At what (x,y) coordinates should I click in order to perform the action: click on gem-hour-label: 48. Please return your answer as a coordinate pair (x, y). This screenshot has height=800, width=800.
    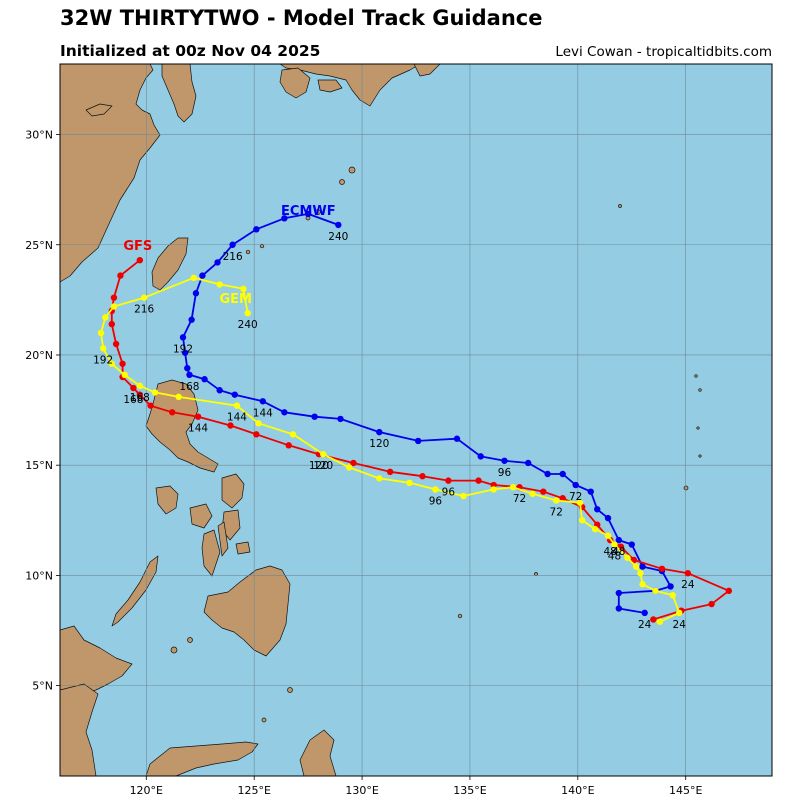
    Looking at the image, I should click on (614, 557).